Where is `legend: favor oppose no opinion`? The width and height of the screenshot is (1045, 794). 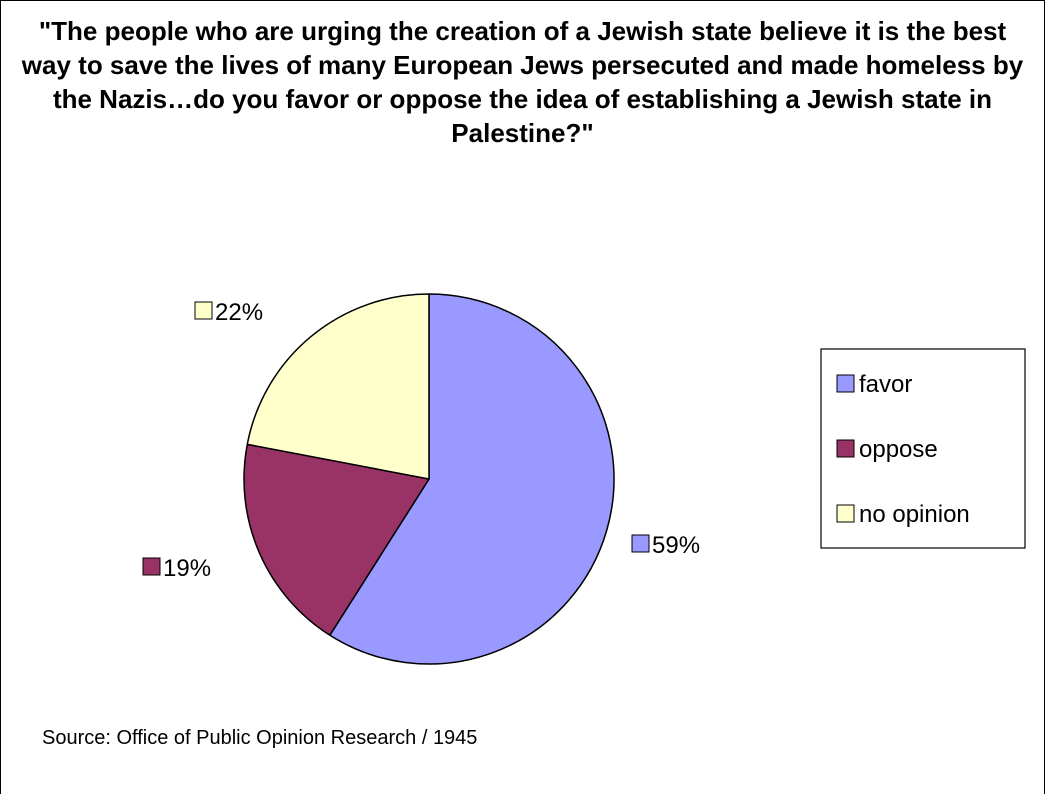
legend: favor oppose no opinion is located at coordinates (923, 448).